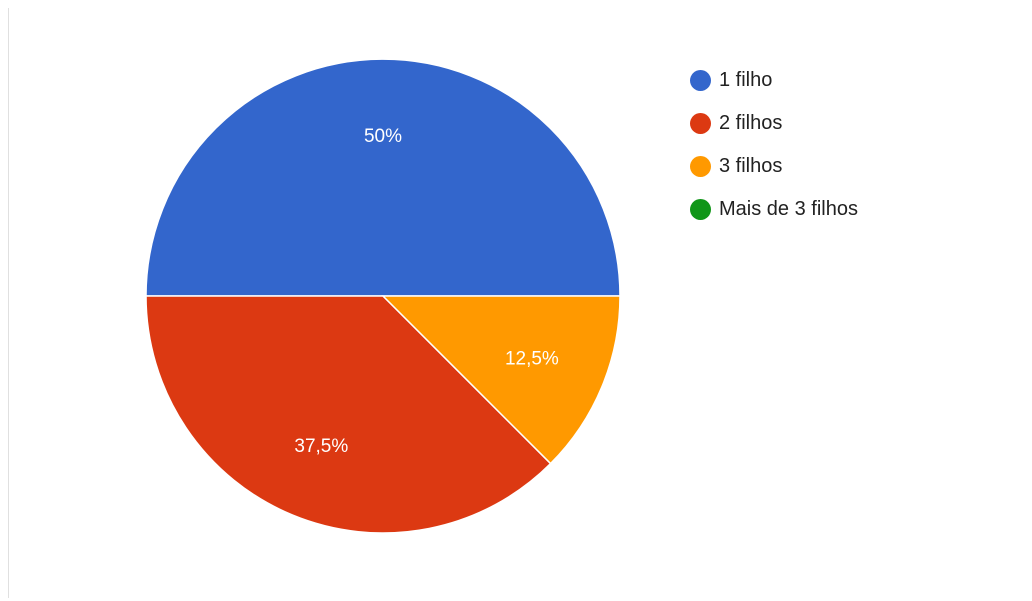  I want to click on legend-item-mais-de-3-filhos: Mais de 3 filhos, so click(774, 209).